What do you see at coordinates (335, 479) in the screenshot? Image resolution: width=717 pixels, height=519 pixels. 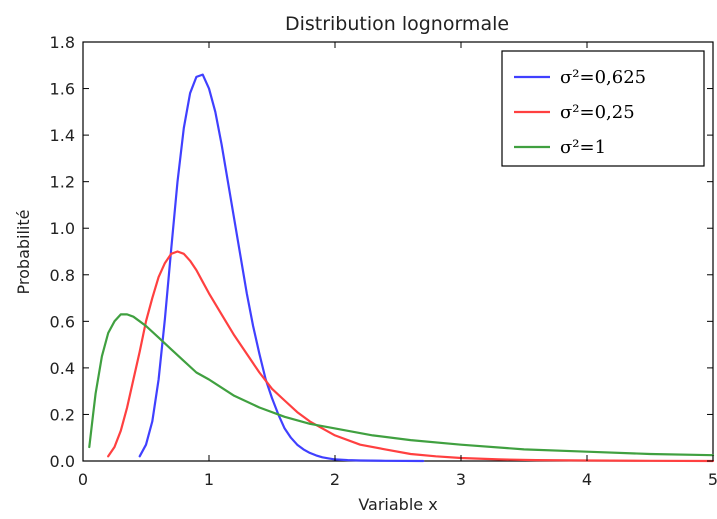 I see `x-tick-label: 2` at bounding box center [335, 479].